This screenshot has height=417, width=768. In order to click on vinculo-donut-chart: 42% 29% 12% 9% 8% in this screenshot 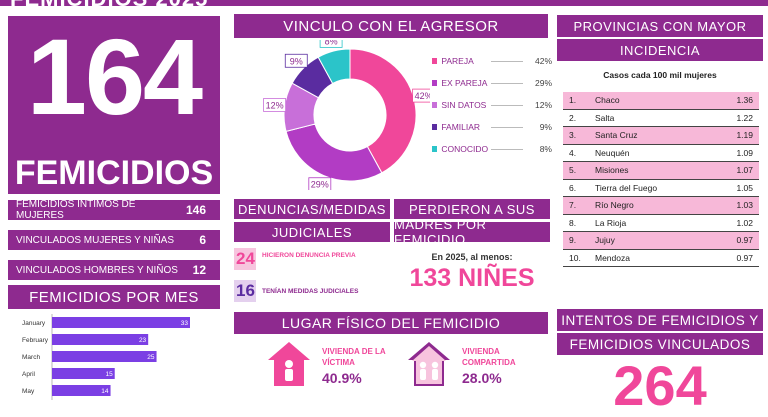, I will do `click(346, 115)`.